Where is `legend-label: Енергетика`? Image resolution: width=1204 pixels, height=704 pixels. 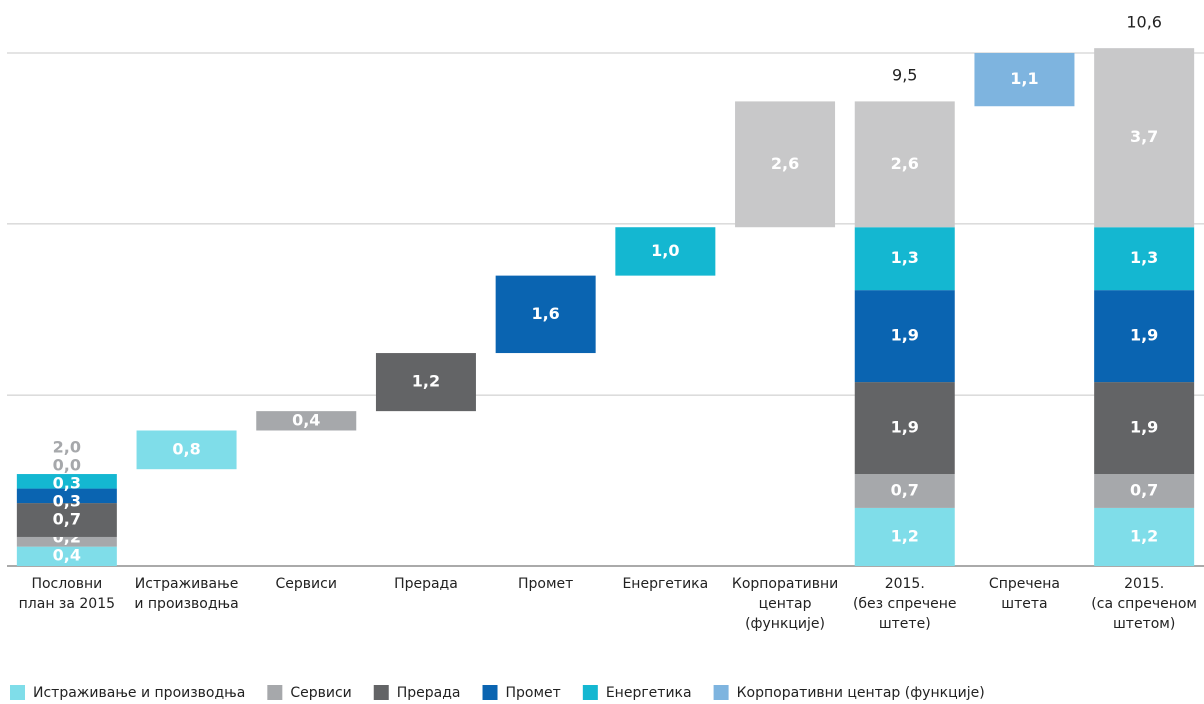
legend-label: Енергетика is located at coordinates (649, 693).